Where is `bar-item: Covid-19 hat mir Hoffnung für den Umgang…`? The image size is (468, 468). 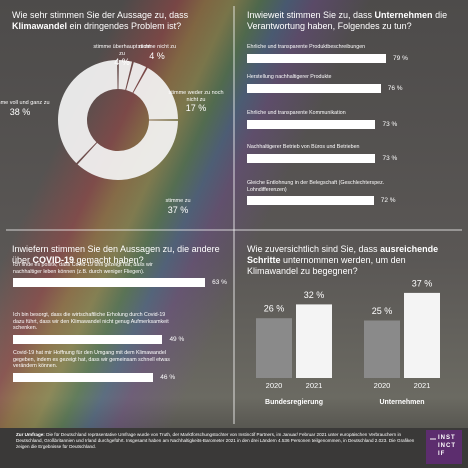
bar-item: Covid-19 hat mir Hoffnung für den Umgang… is located at coordinates (120, 366).